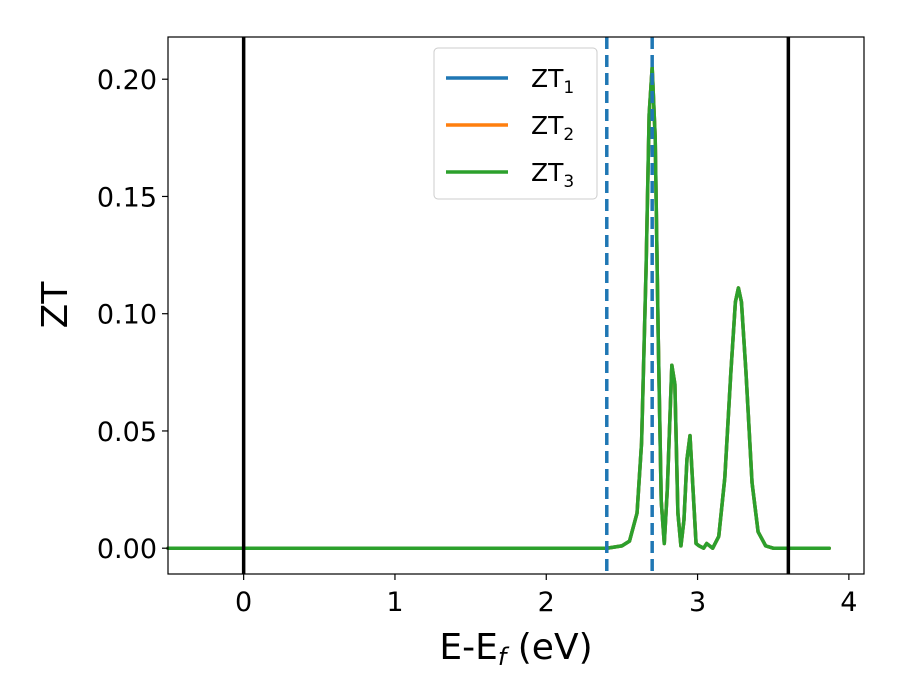 The width and height of the screenshot is (900, 700). Describe the element at coordinates (468, 647) in the screenshot. I see `x-axis-label-main: E-E` at that location.